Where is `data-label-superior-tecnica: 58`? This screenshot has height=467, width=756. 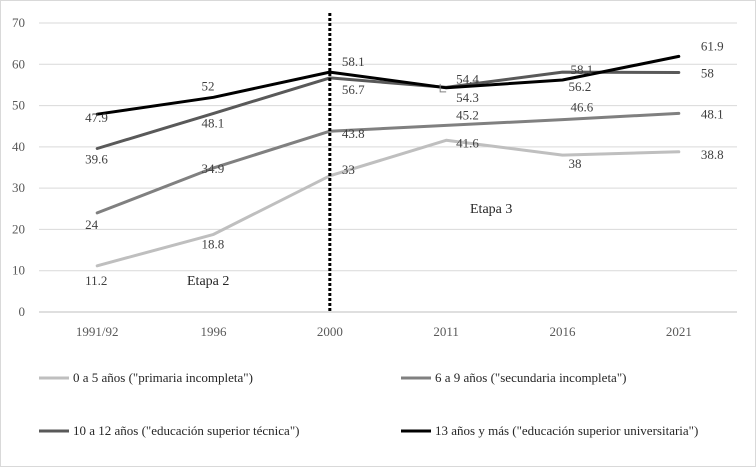 data-label-superior-tecnica: 58 is located at coordinates (707, 73).